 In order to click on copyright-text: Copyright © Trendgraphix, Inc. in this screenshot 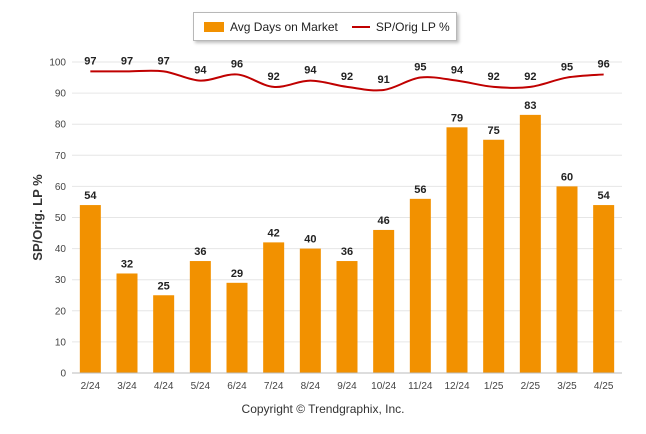, I will do `click(323, 409)`.